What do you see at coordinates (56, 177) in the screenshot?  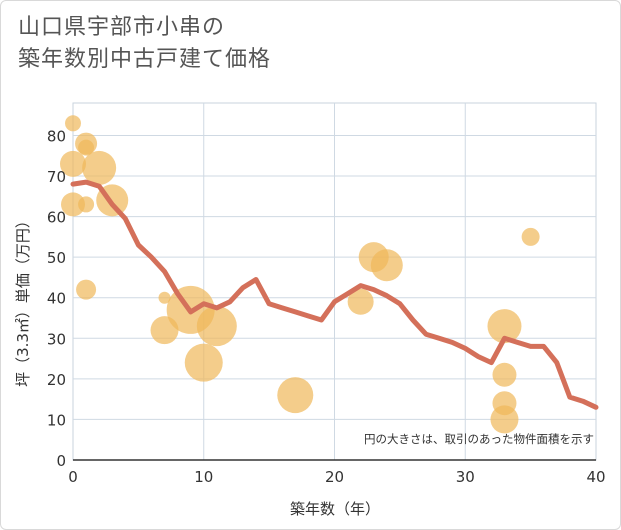 I see `y-tick-label: 70` at bounding box center [56, 177].